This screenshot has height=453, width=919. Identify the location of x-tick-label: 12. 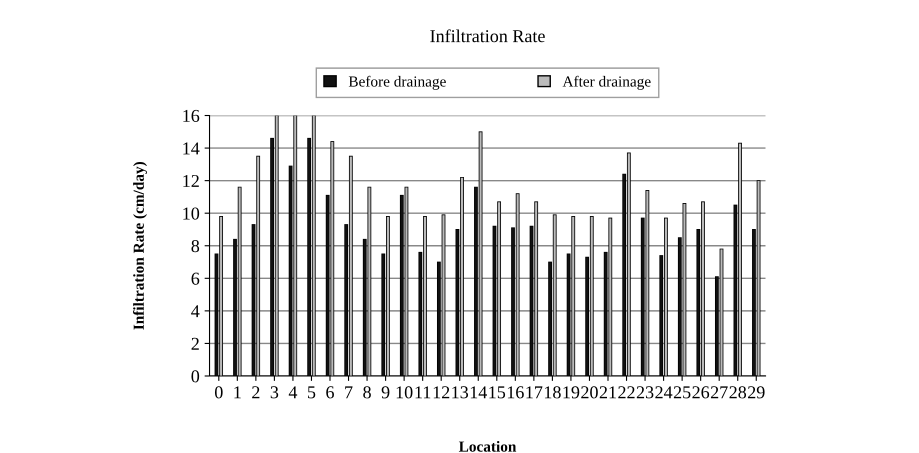
(442, 392).